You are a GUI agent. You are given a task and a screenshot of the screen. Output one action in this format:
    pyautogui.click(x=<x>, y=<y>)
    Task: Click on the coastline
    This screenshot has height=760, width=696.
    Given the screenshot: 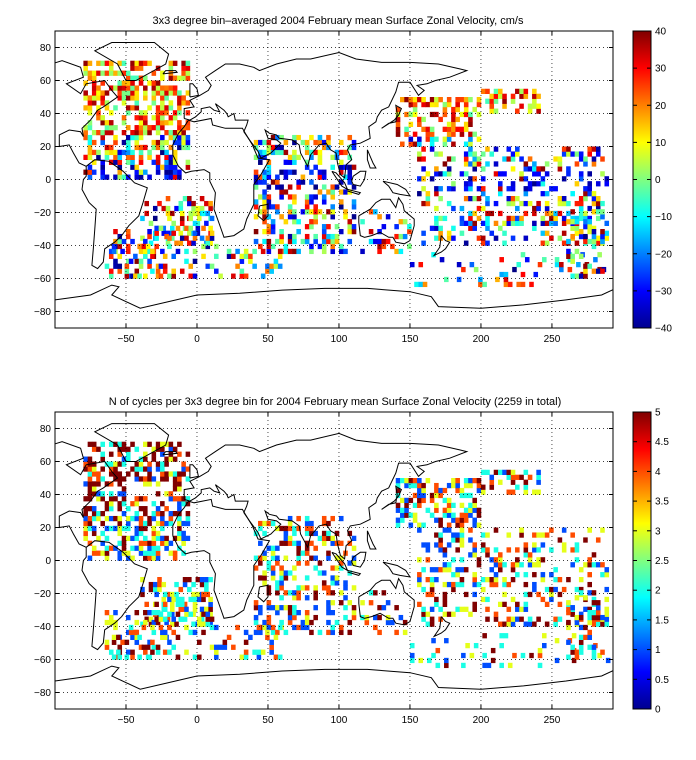 What is the action you would take?
    pyautogui.click(x=359, y=178)
    